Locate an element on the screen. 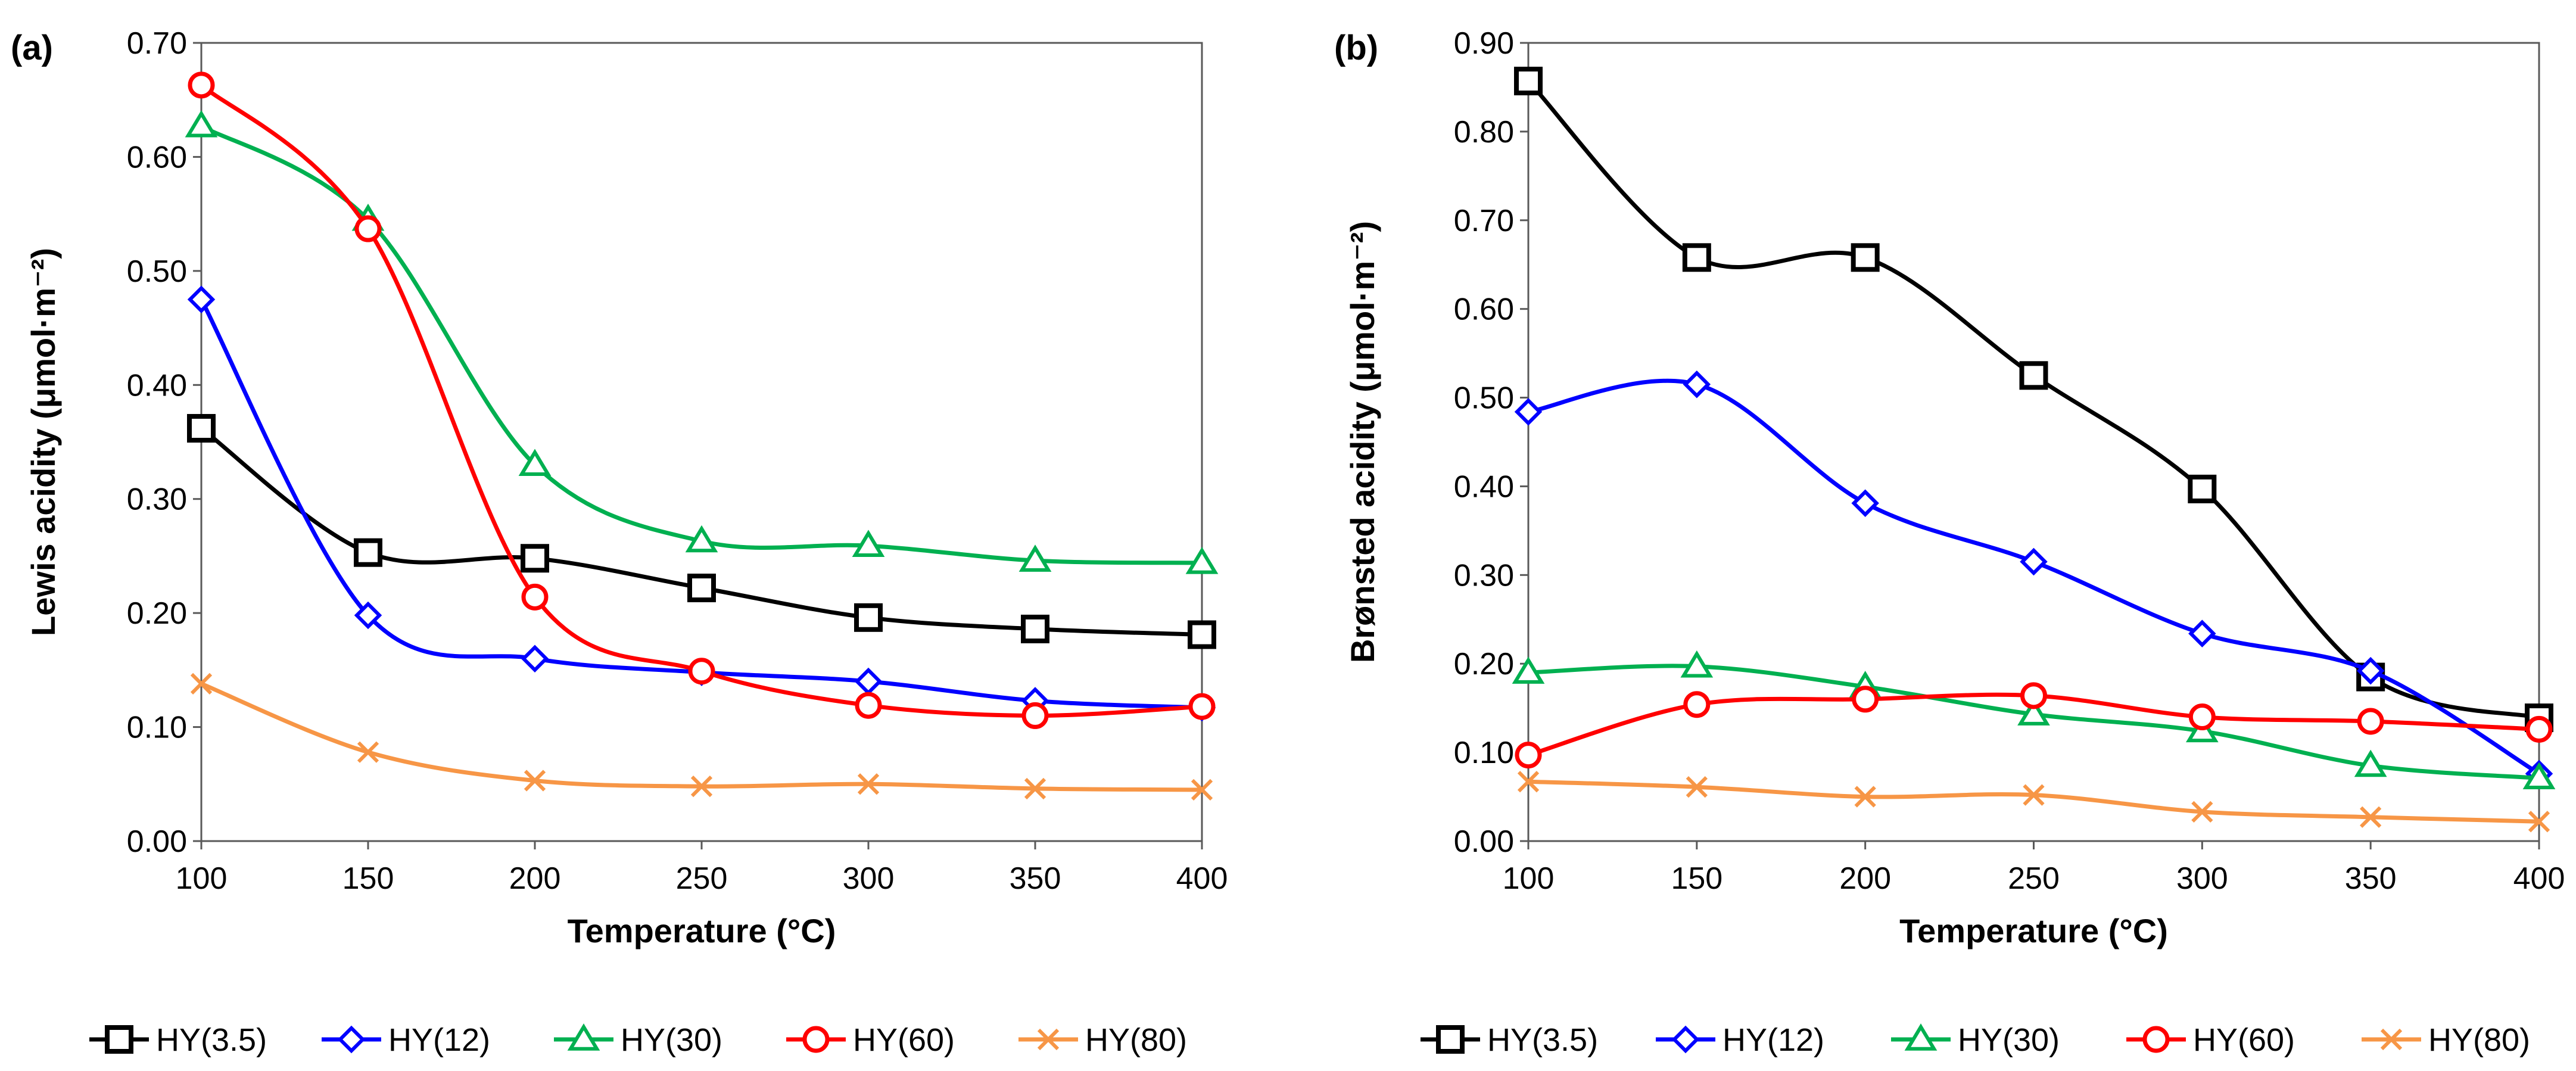 This screenshot has height=1071, width=2576. panel-b-legend: HY(3.5) HY(12) HY(30) HY(60) HY(80) is located at coordinates (1976, 1040).